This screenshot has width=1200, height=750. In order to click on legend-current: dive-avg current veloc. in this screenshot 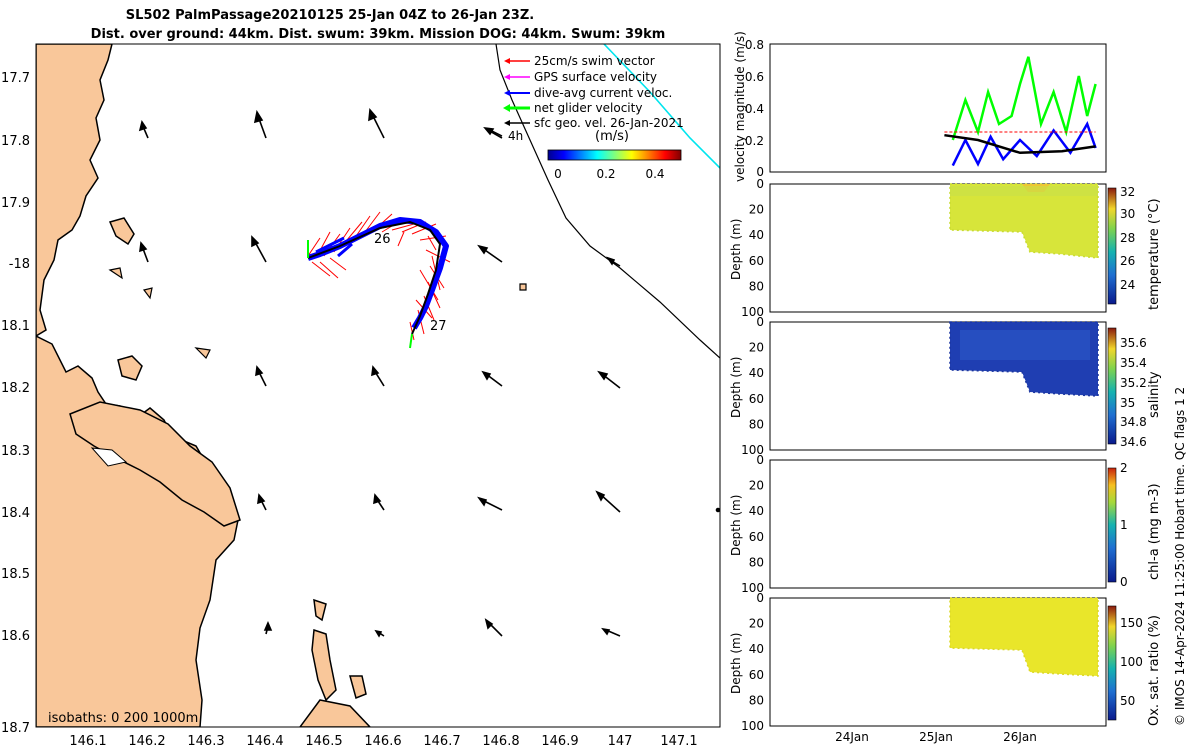, I will do `click(603, 93)`.